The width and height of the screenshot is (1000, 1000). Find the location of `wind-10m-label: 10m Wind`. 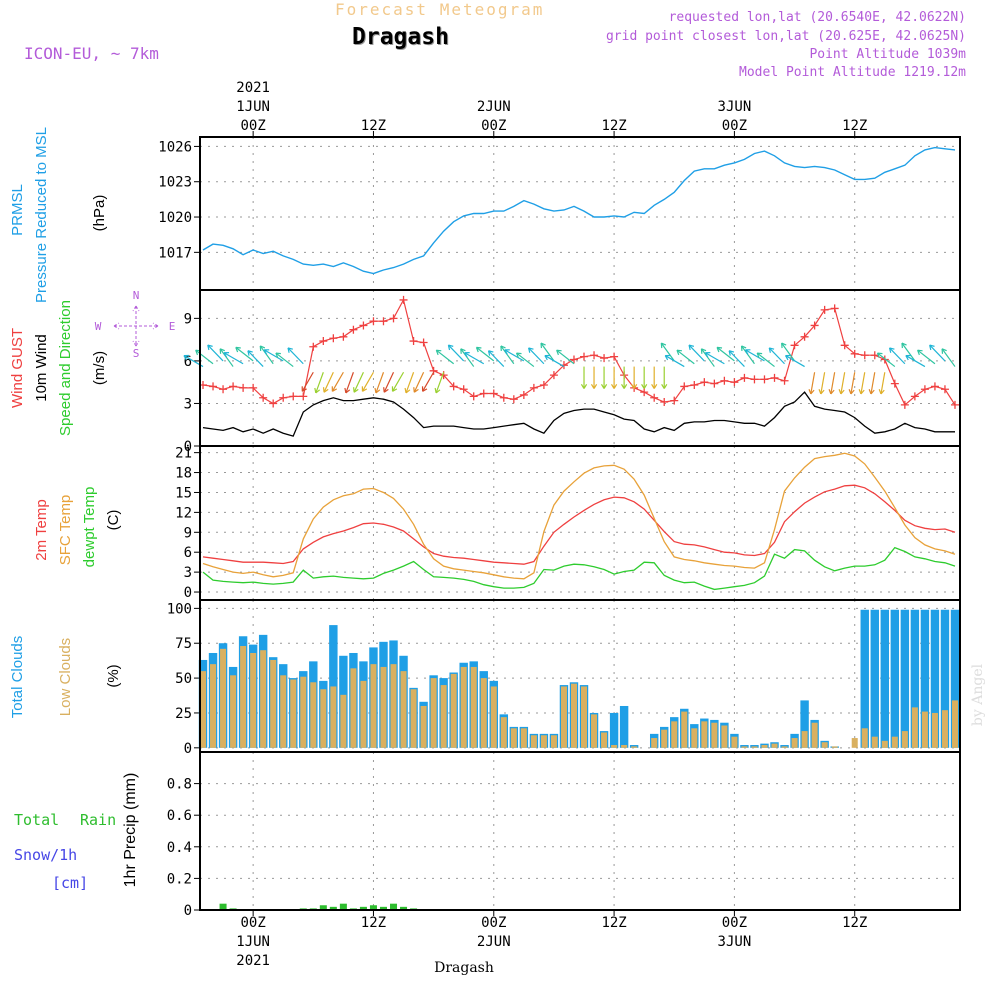

wind-10m-label: 10m Wind is located at coordinates (41, 368).